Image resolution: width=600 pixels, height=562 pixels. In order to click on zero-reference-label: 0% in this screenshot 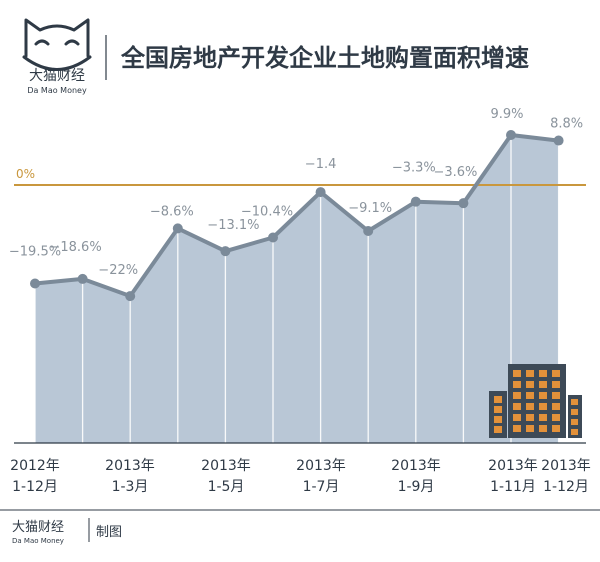, I will do `click(25, 174)`.